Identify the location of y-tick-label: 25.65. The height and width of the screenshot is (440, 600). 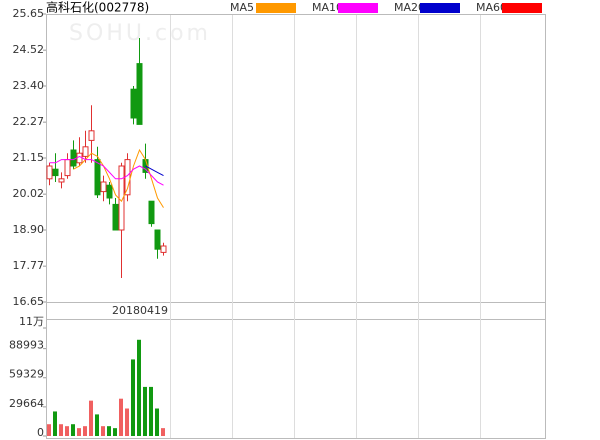
(29, 13).